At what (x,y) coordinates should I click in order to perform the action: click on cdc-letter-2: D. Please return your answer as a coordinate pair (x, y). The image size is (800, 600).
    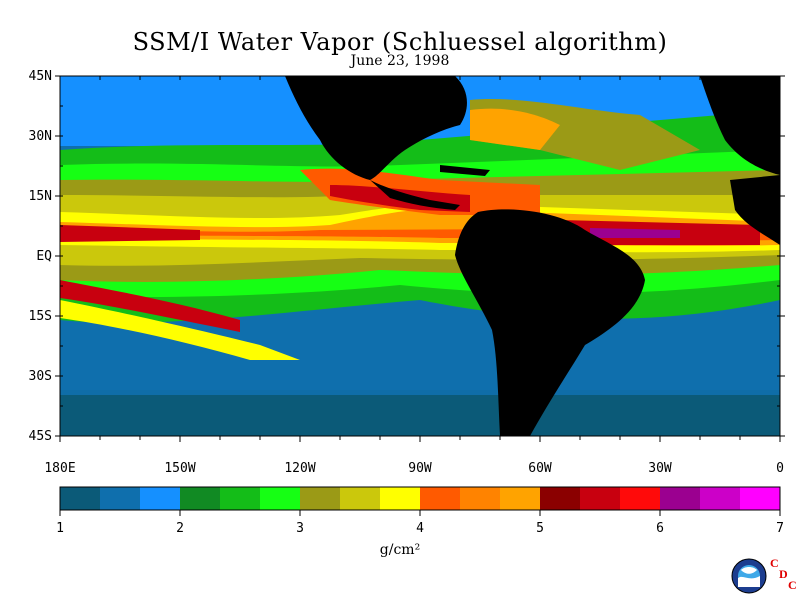
    Looking at the image, I should click on (783, 574).